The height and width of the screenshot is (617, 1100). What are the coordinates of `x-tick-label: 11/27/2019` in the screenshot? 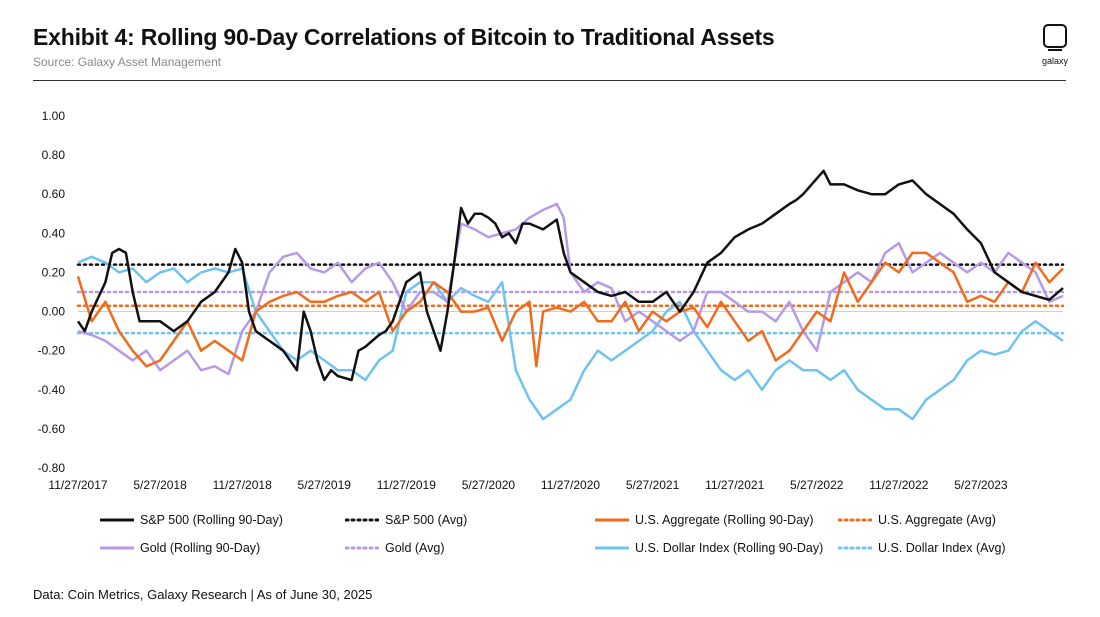 It's located at (406, 485).